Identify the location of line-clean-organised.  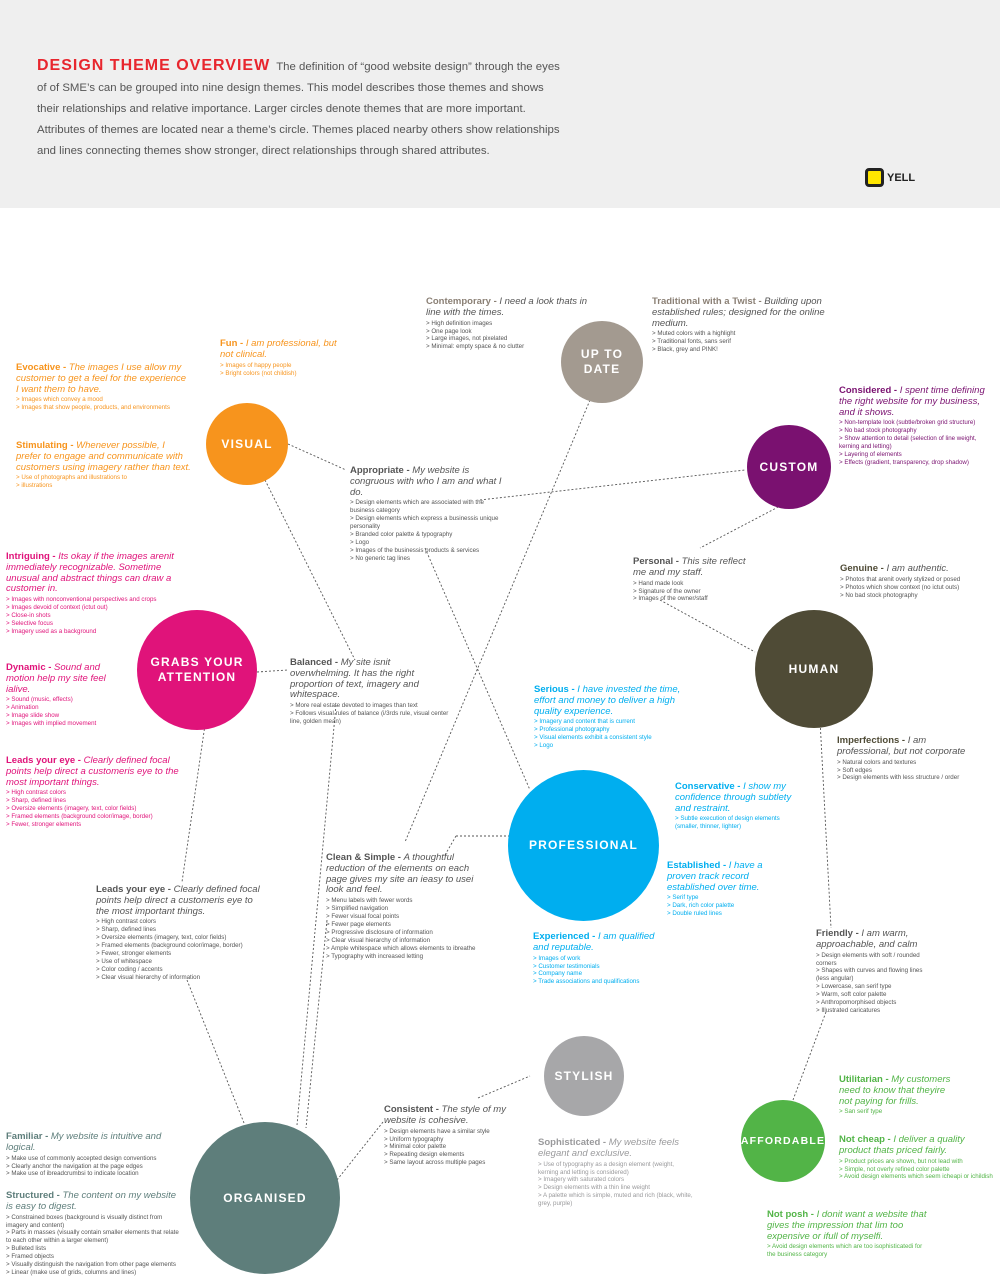
(316, 1024).